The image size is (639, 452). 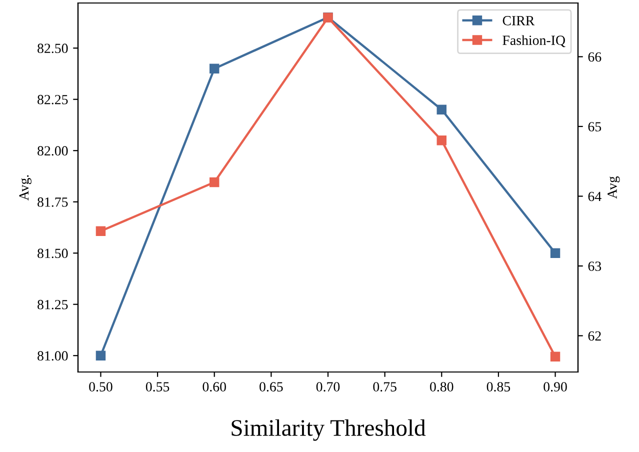 I want to click on y-tick-label: 81.75, so click(x=53, y=202).